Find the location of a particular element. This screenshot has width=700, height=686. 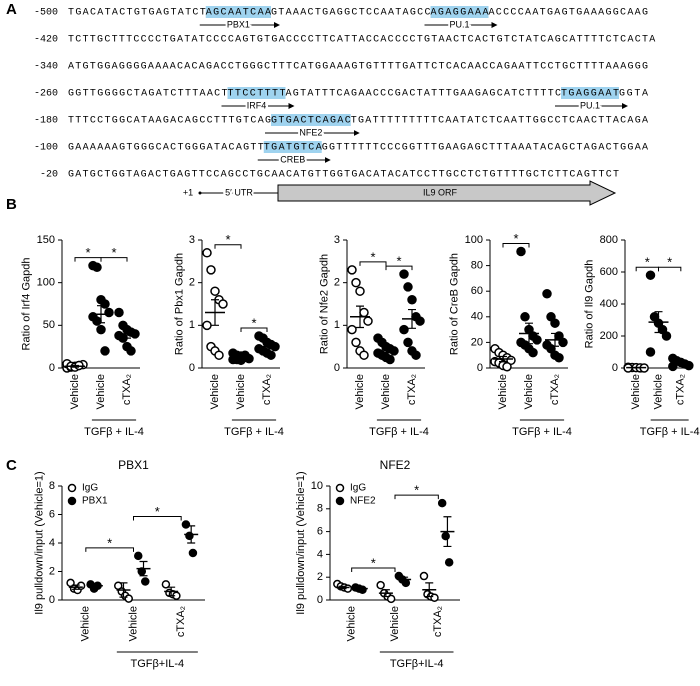

y-tick-label: 20 is located at coordinates (477, 342).